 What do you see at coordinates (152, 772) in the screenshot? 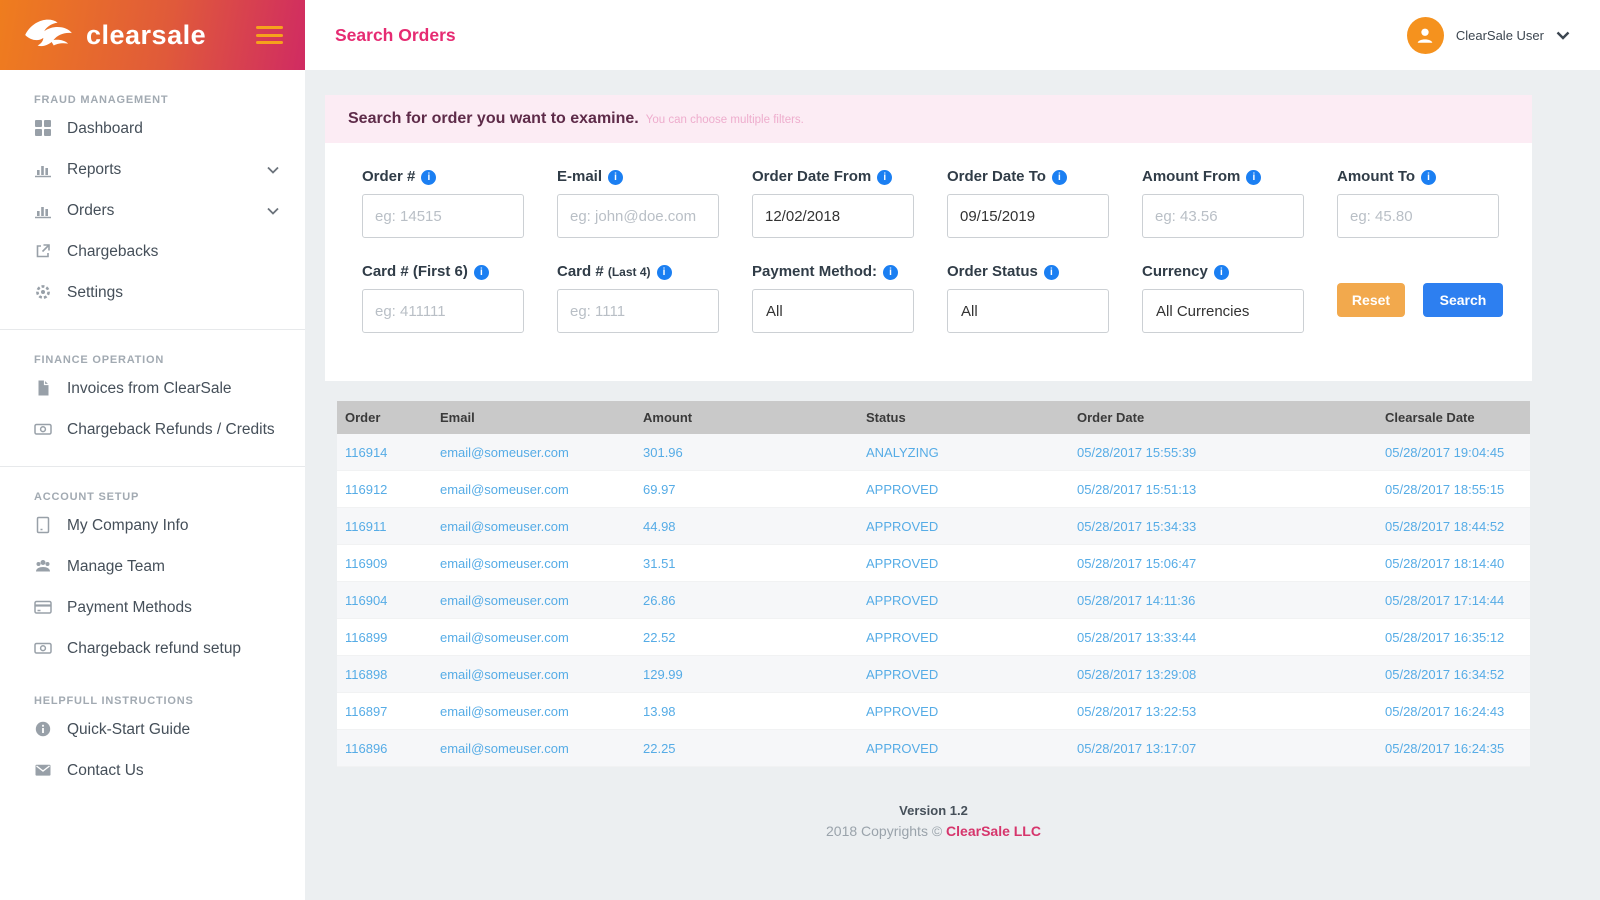
I see `sidebar-item-contact-us: Contact Us` at bounding box center [152, 772].